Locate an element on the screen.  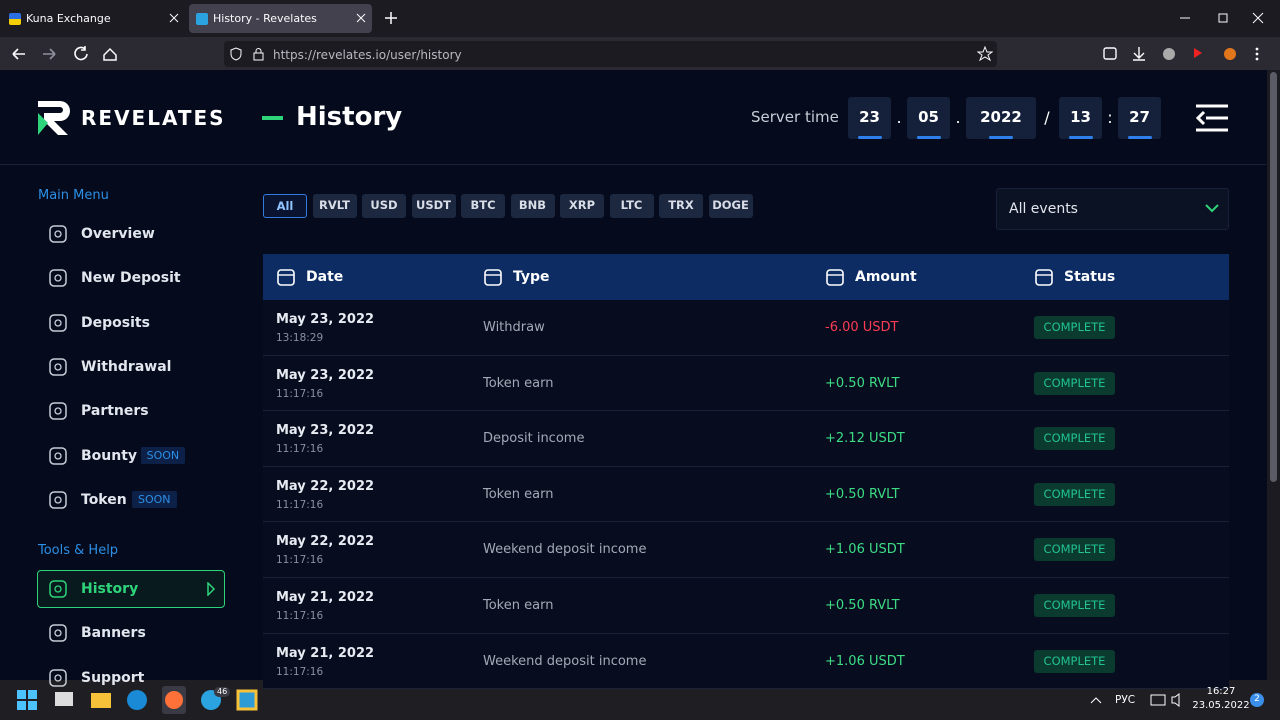
tab-active is located at coordinates (280, 18).